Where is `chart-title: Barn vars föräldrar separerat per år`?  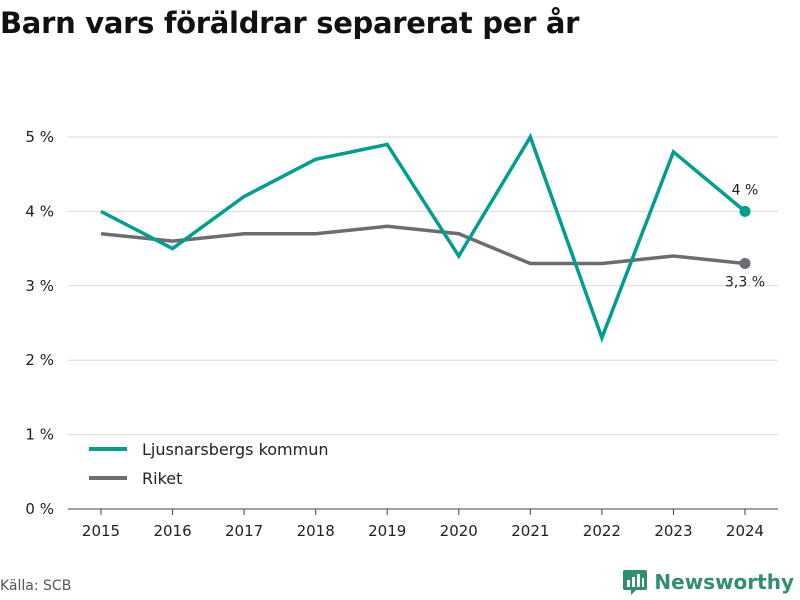 chart-title: Barn vars föräldrar separerat per år is located at coordinates (290, 23).